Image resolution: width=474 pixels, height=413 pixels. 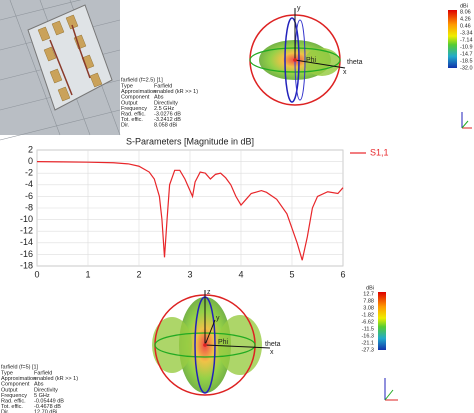 What do you see at coordinates (49, 401) in the screenshot?
I see `info-value: -0.05449 dB` at bounding box center [49, 401].